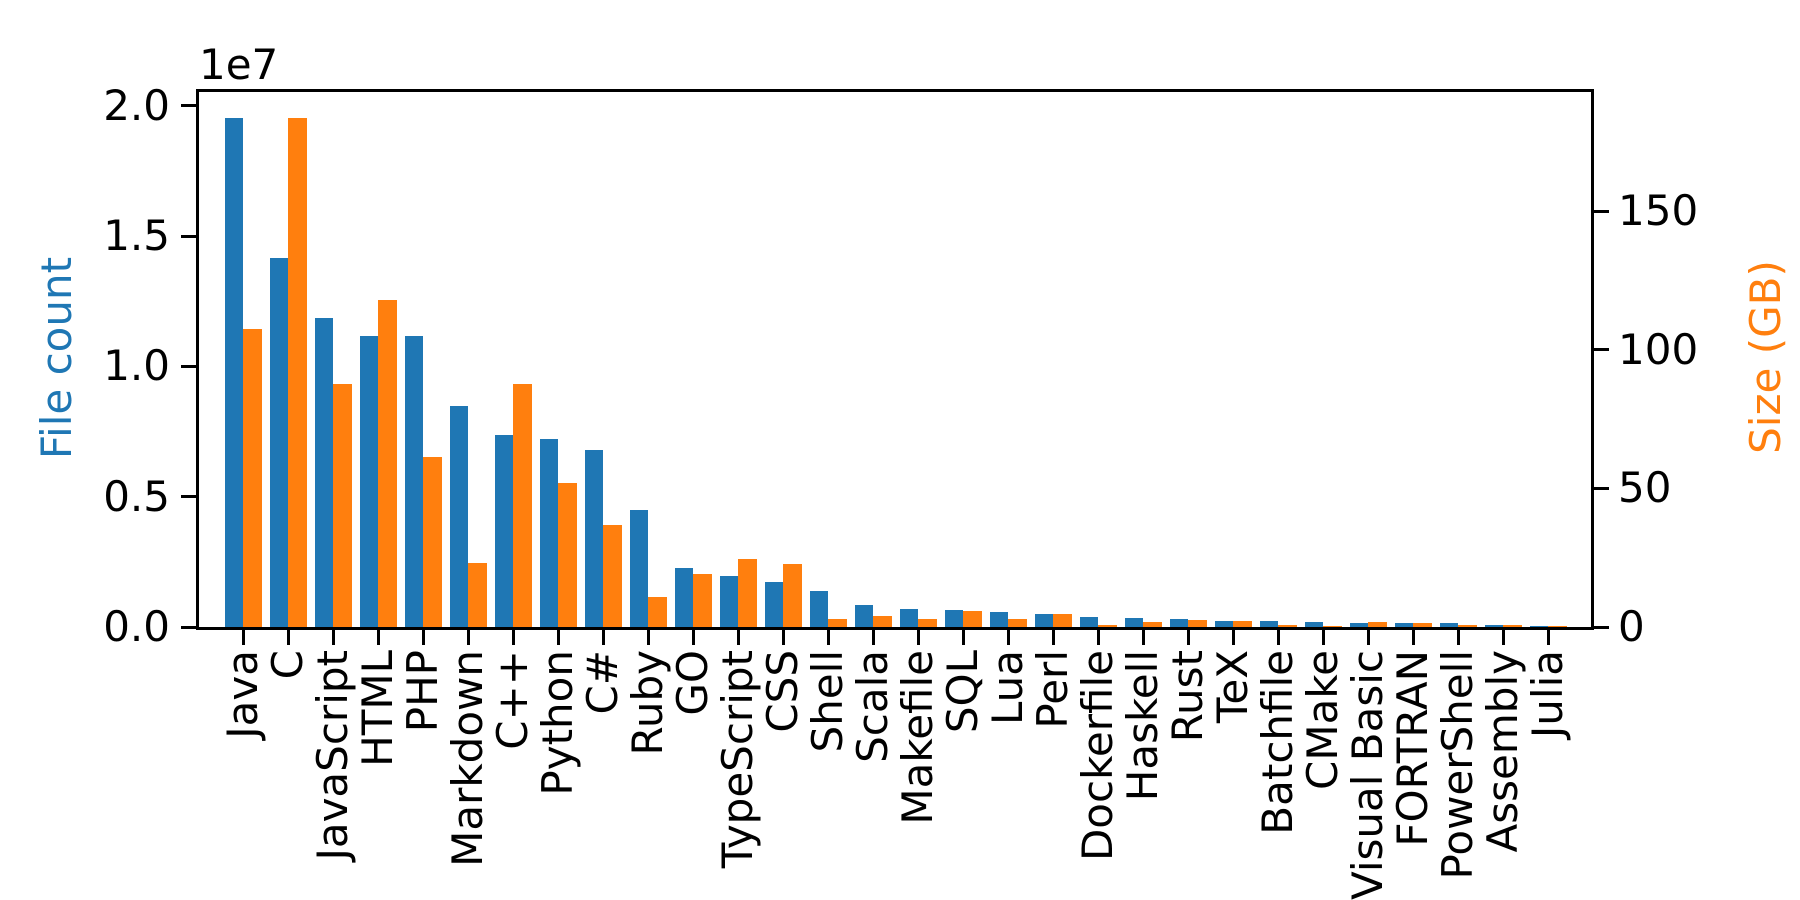 Image resolution: width=1800 pixels, height=900 pixels. I want to click on bar-haskell-size-gb, so click(1152, 624).